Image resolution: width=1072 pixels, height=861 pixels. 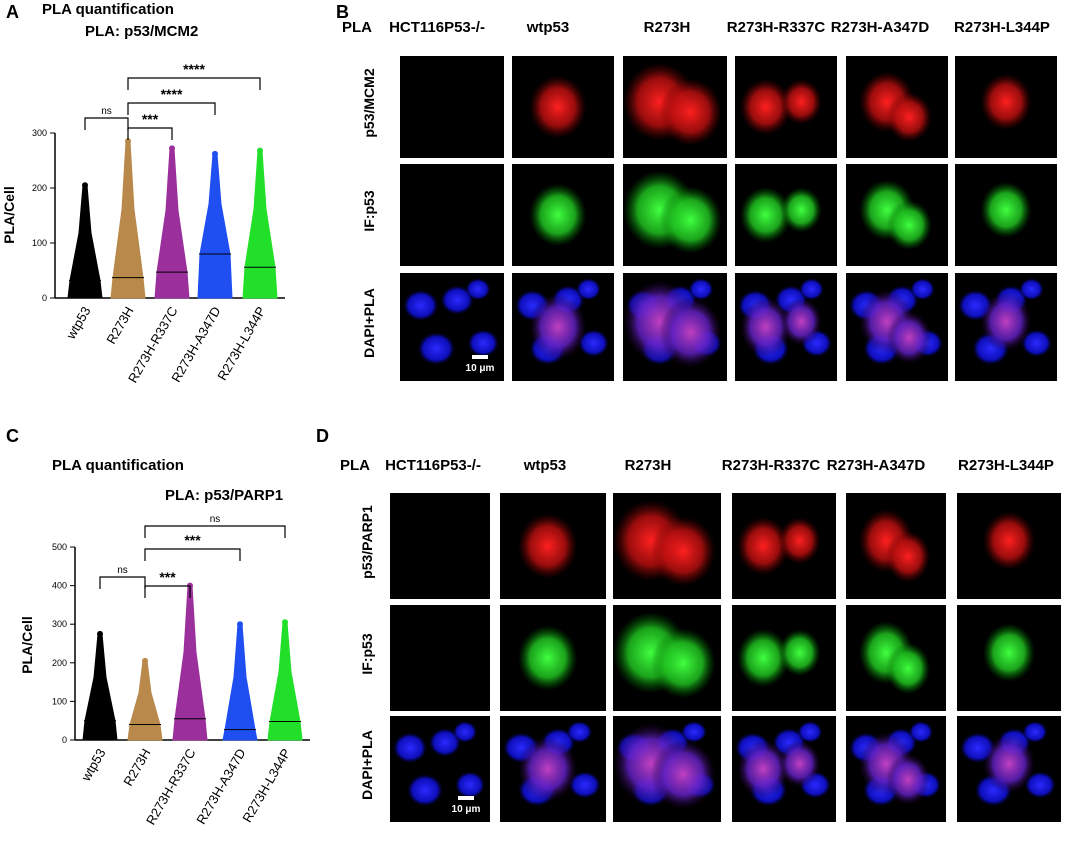 What do you see at coordinates (342, 12) in the screenshot?
I see `panel-letter: B` at bounding box center [342, 12].